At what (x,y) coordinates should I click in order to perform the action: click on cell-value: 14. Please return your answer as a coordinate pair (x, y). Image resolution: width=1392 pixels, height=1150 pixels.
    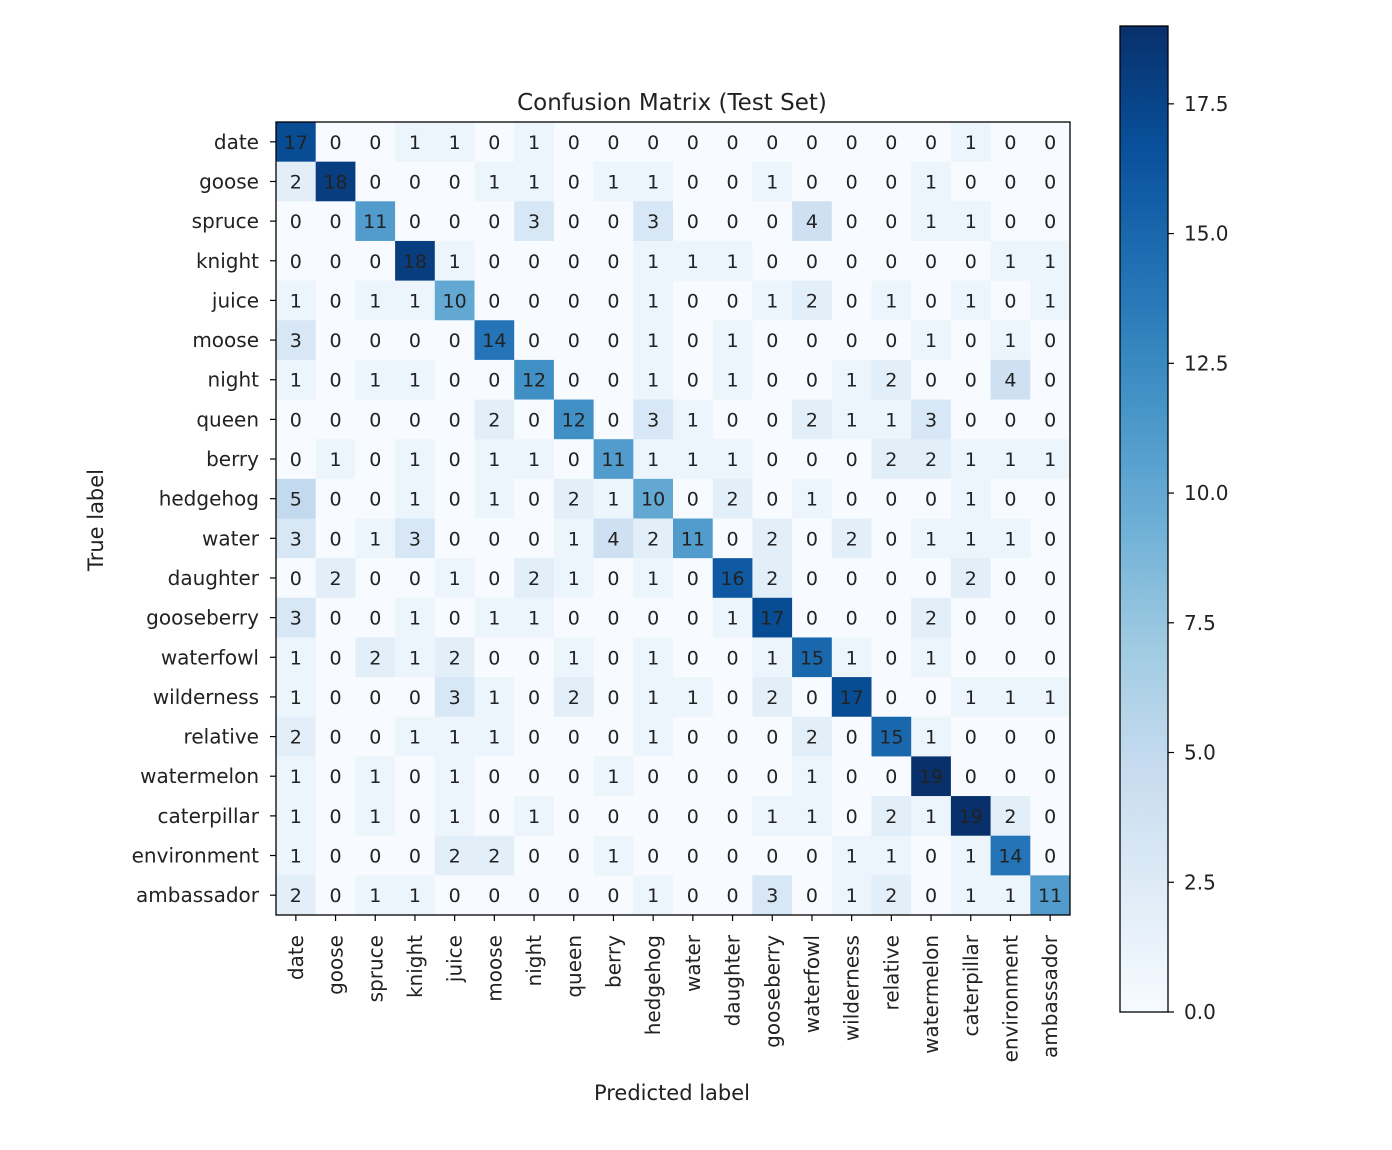
    Looking at the image, I should click on (1010, 857).